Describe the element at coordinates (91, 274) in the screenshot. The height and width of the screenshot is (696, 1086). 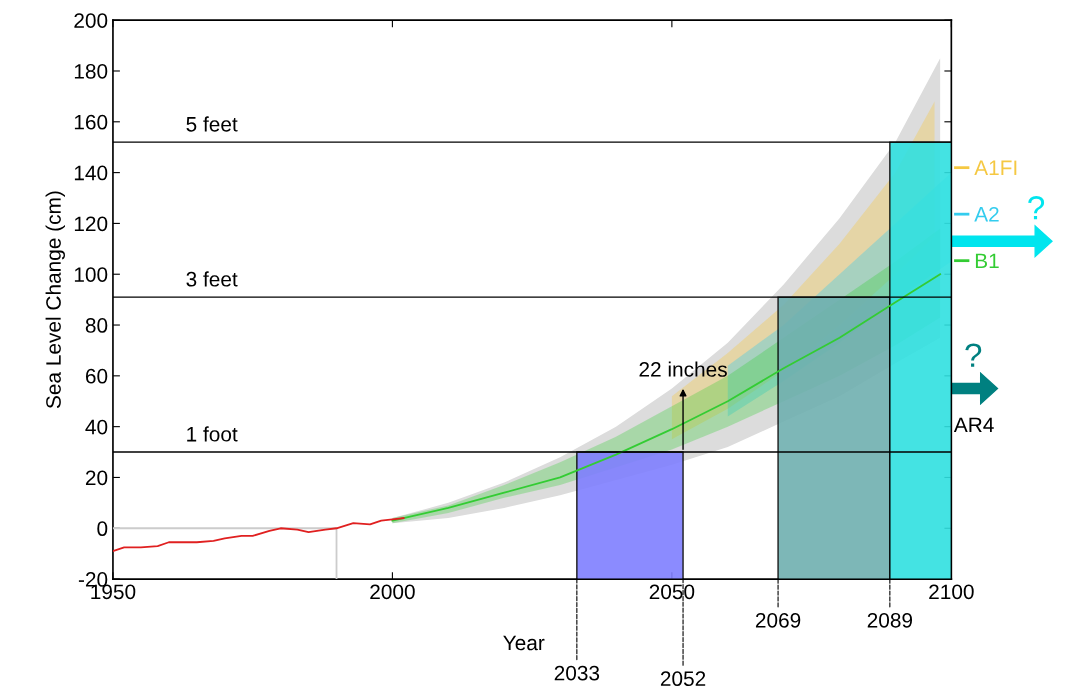
I see `y-tick-label: 100` at that location.